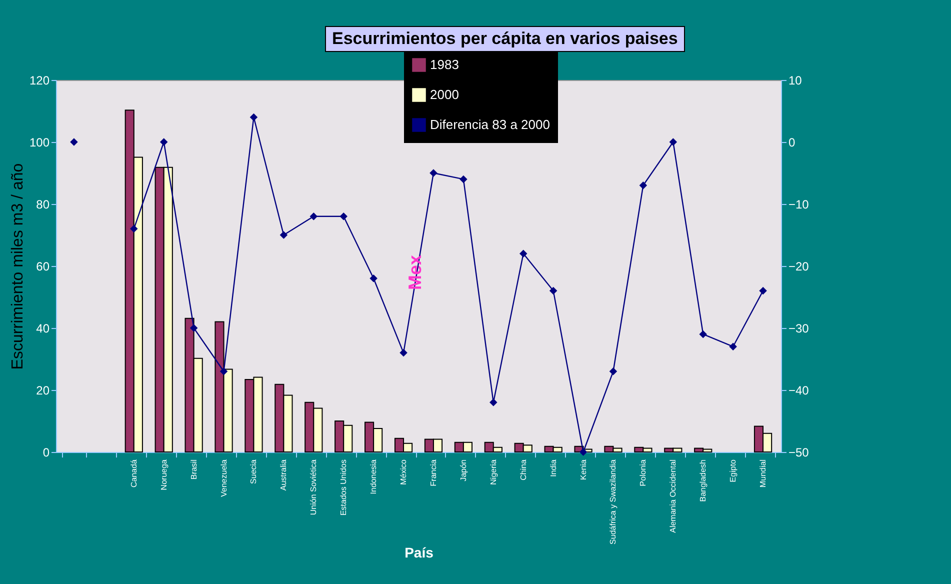 The image size is (951, 584). I want to click on y-tick-label: 20, so click(43, 391).